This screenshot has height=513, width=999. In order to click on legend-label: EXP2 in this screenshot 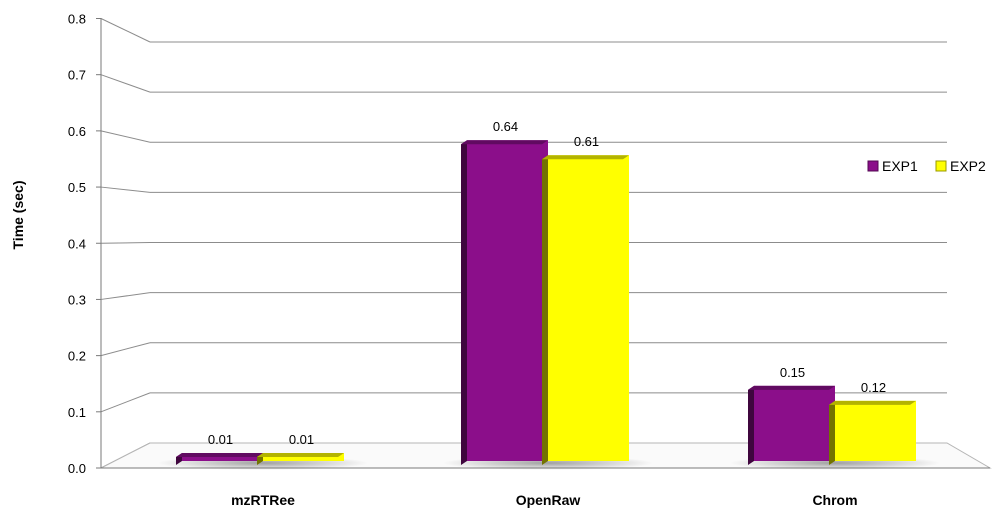, I will do `click(968, 166)`.